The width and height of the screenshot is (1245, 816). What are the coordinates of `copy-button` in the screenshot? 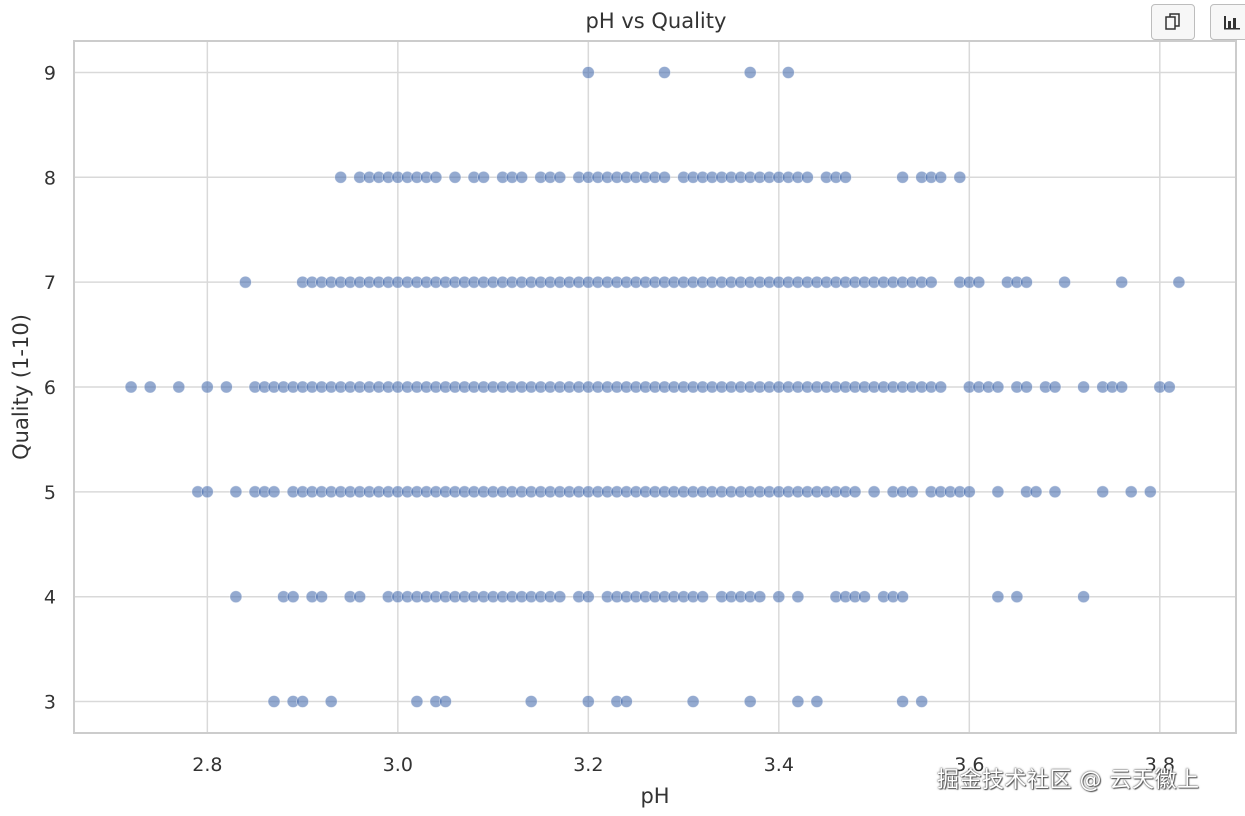 It's located at (1173, 22).